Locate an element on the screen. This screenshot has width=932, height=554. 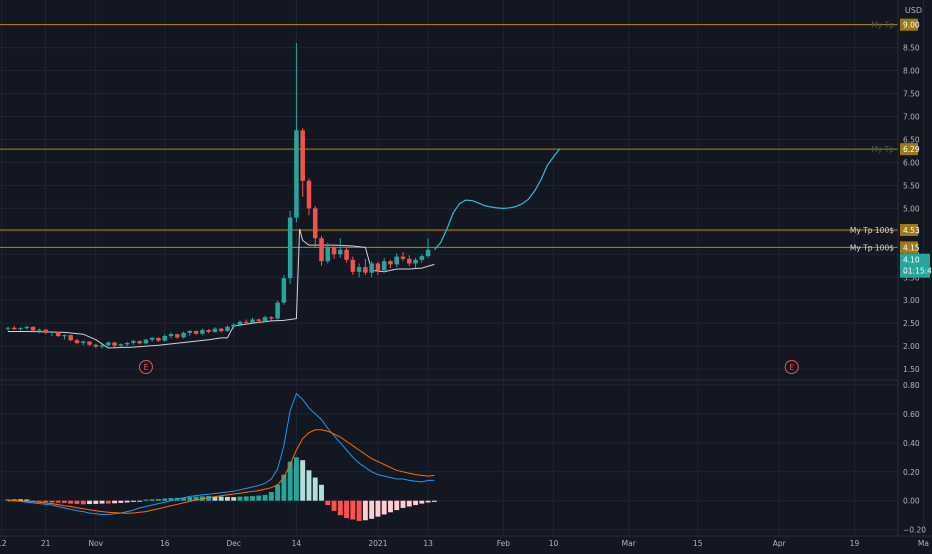
macd-tick-label: 0.80 is located at coordinates (911, 385).